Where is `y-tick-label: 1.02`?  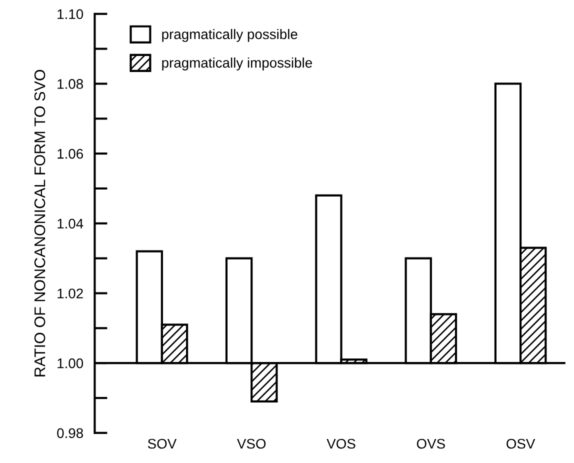
y-tick-label: 1.02 is located at coordinates (70, 293).